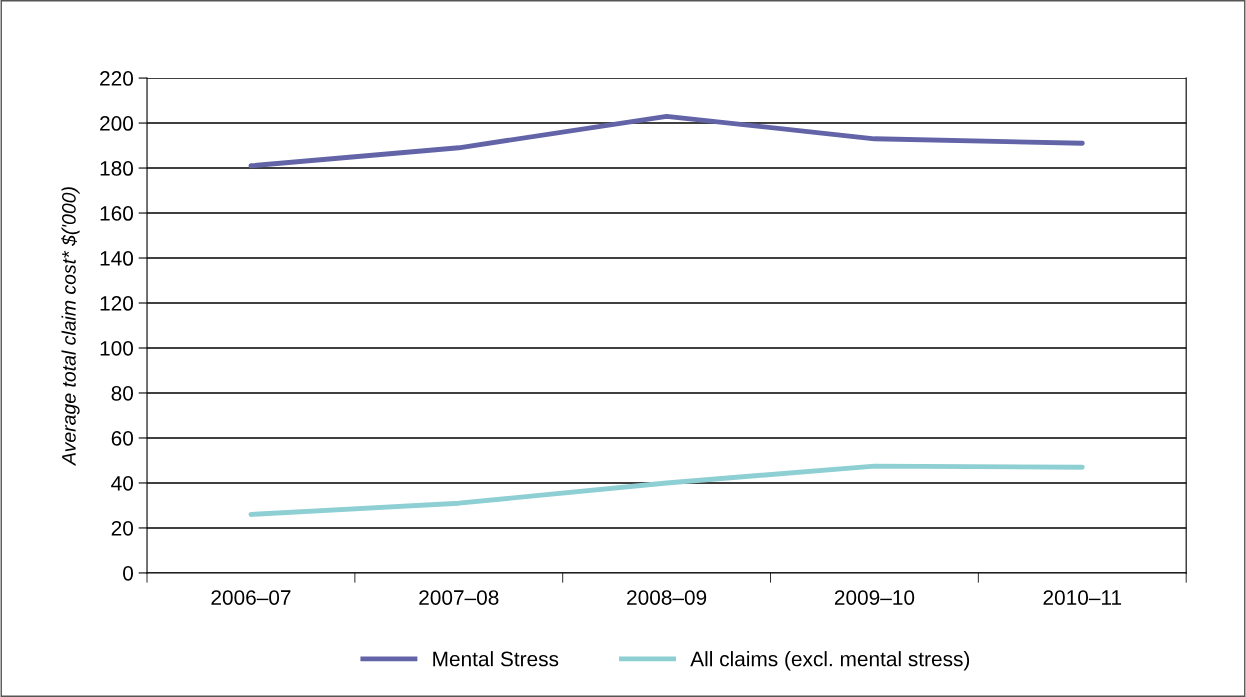 The height and width of the screenshot is (697, 1246). I want to click on y-tick-label: 200, so click(117, 123).